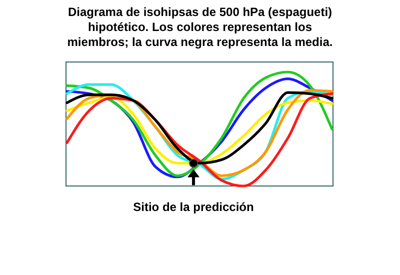 The image size is (400, 275). Describe the element at coordinates (200, 27) in the screenshot. I see `chart-title: Diagrama de isohipsas de 500 hPa (espagueti) hipotético. Los colores representan los miembros; la curva negra representa la media.` at that location.